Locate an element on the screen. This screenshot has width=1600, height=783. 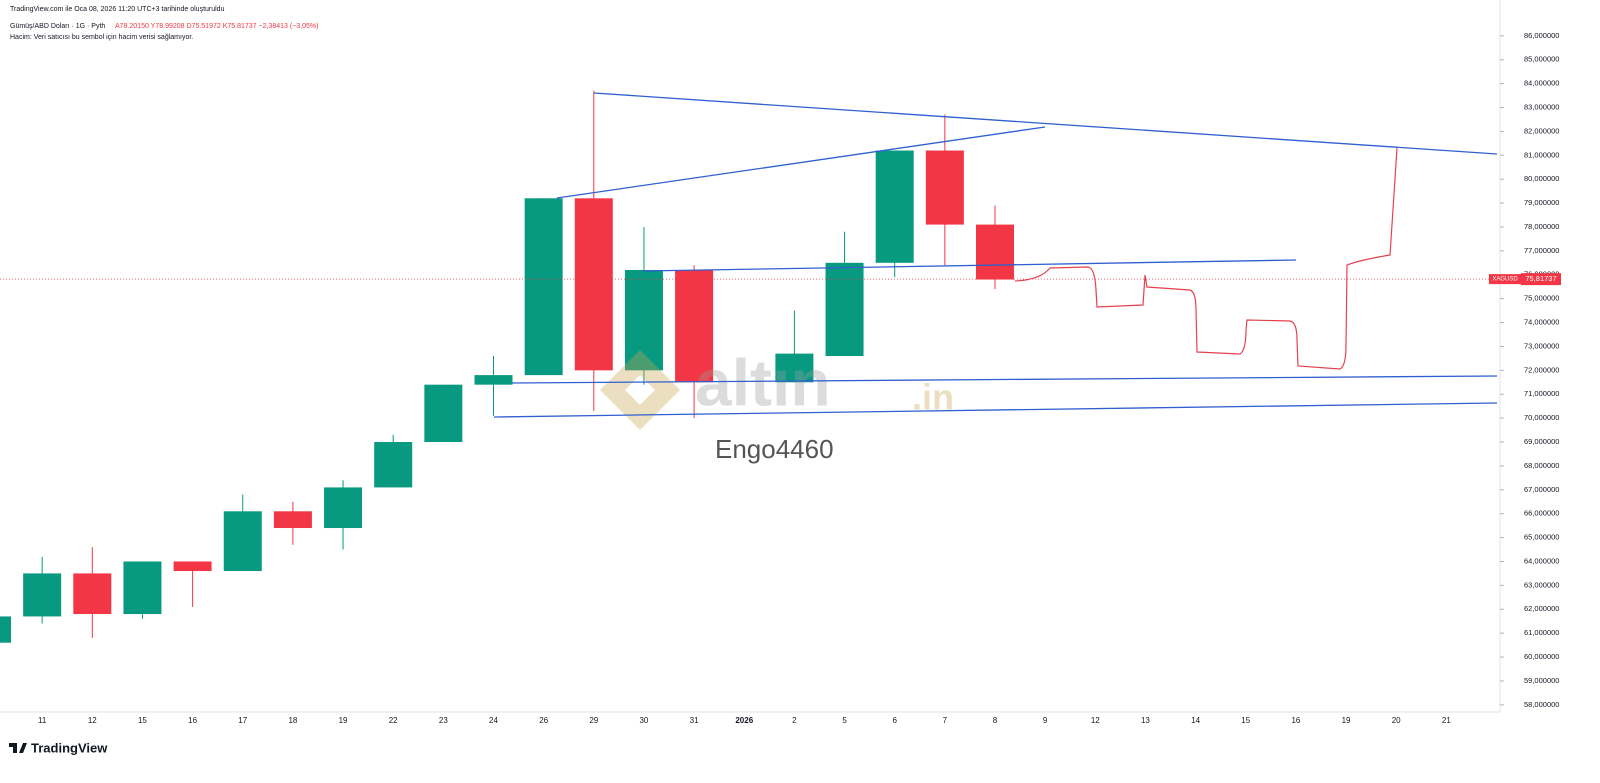
x-tick-label: 29 is located at coordinates (593, 720).